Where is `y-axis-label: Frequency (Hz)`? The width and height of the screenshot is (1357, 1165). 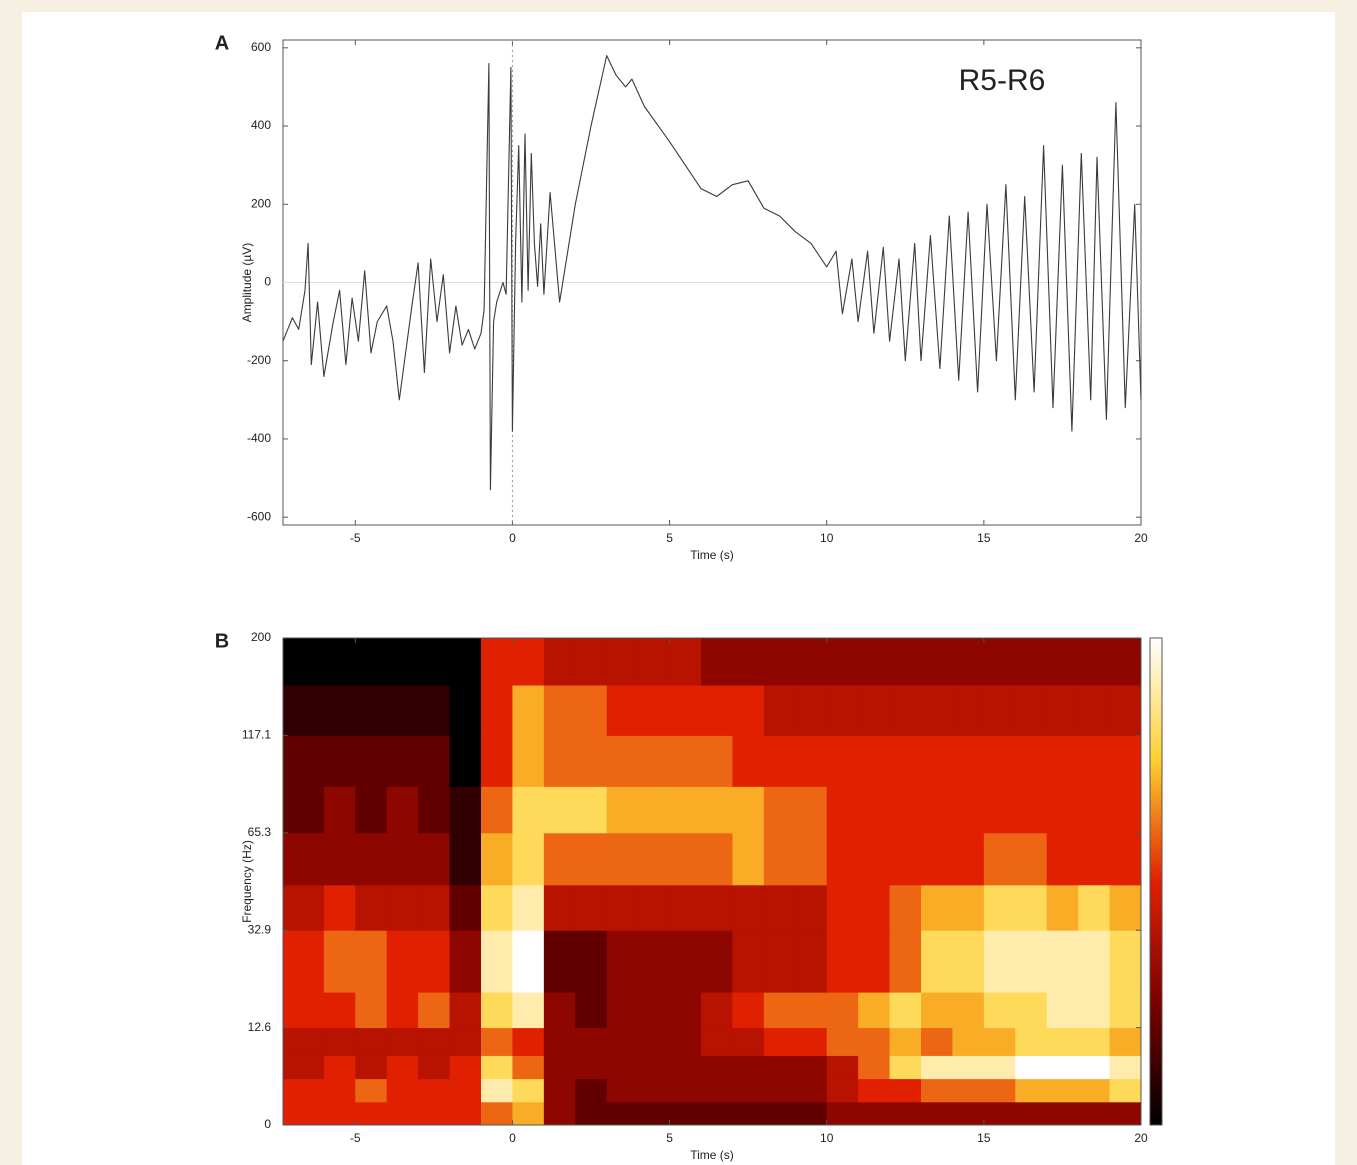
y-axis-label: Frequency (Hz) is located at coordinates (247, 881).